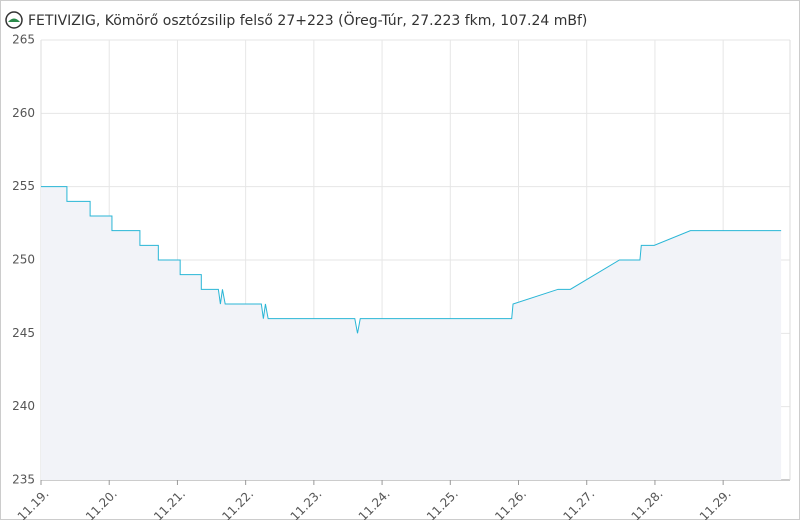 Image resolution: width=800 pixels, height=520 pixels. I want to click on y-tick-label: 250, so click(23, 260).